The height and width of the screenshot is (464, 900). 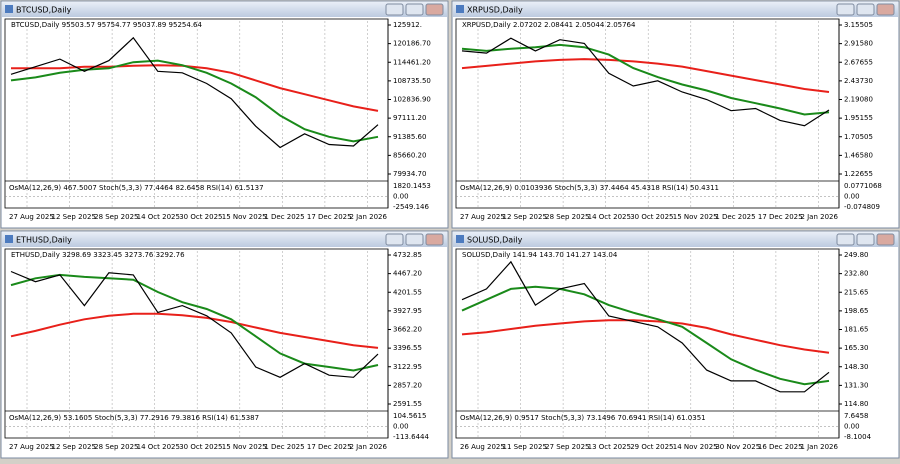 What do you see at coordinates (858, 437) in the screenshot?
I see `indicator-label: -8.1004` at bounding box center [858, 437].